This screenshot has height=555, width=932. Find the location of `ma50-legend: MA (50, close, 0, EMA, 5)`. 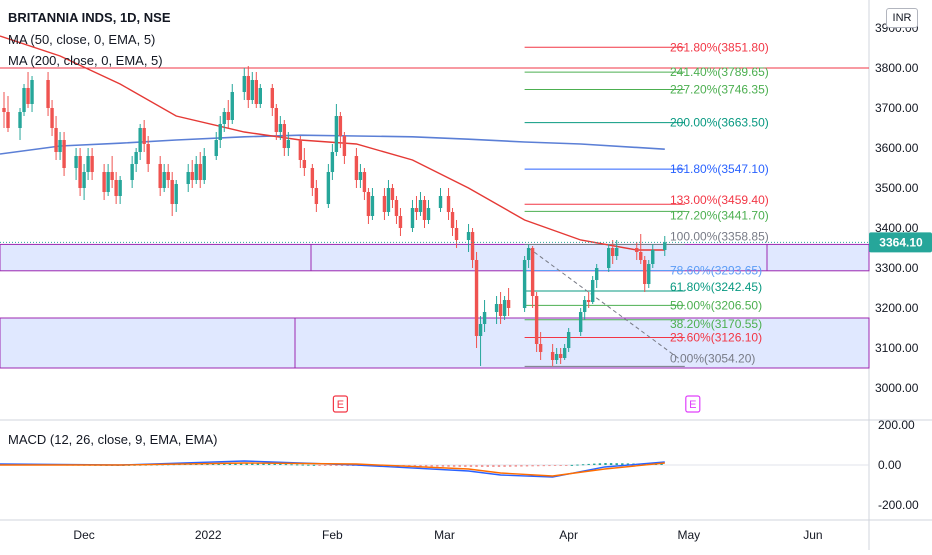

ma50-legend: MA (50, close, 0, EMA, 5) is located at coordinates (82, 39).